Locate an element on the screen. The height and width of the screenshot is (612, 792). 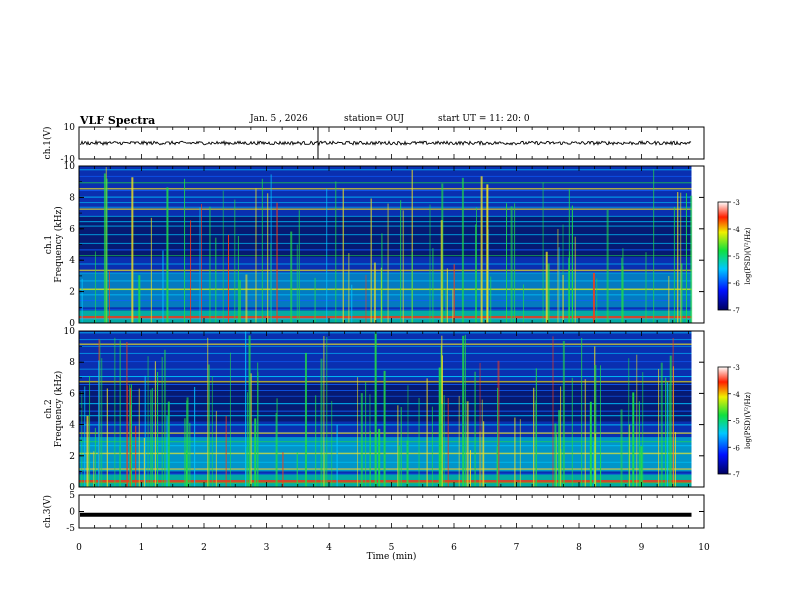
y-tick-label: 4 is located at coordinates (72, 261).